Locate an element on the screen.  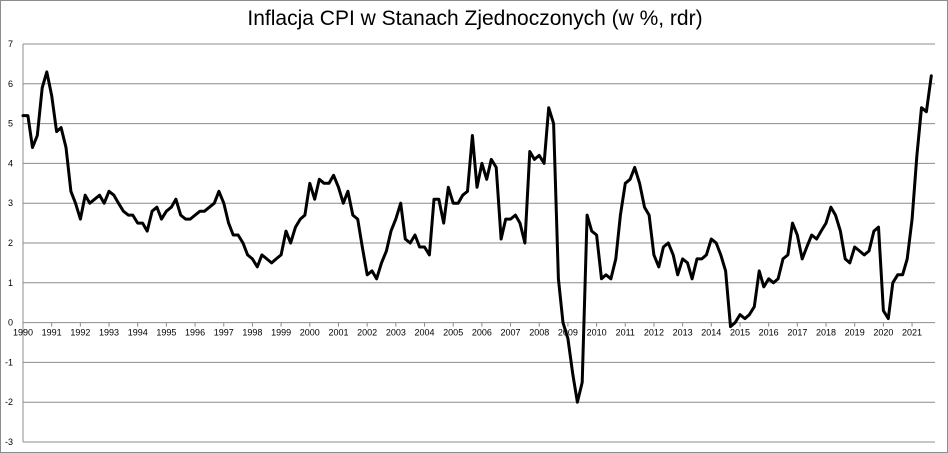
y-tick-label: 7 is located at coordinates (10, 44).